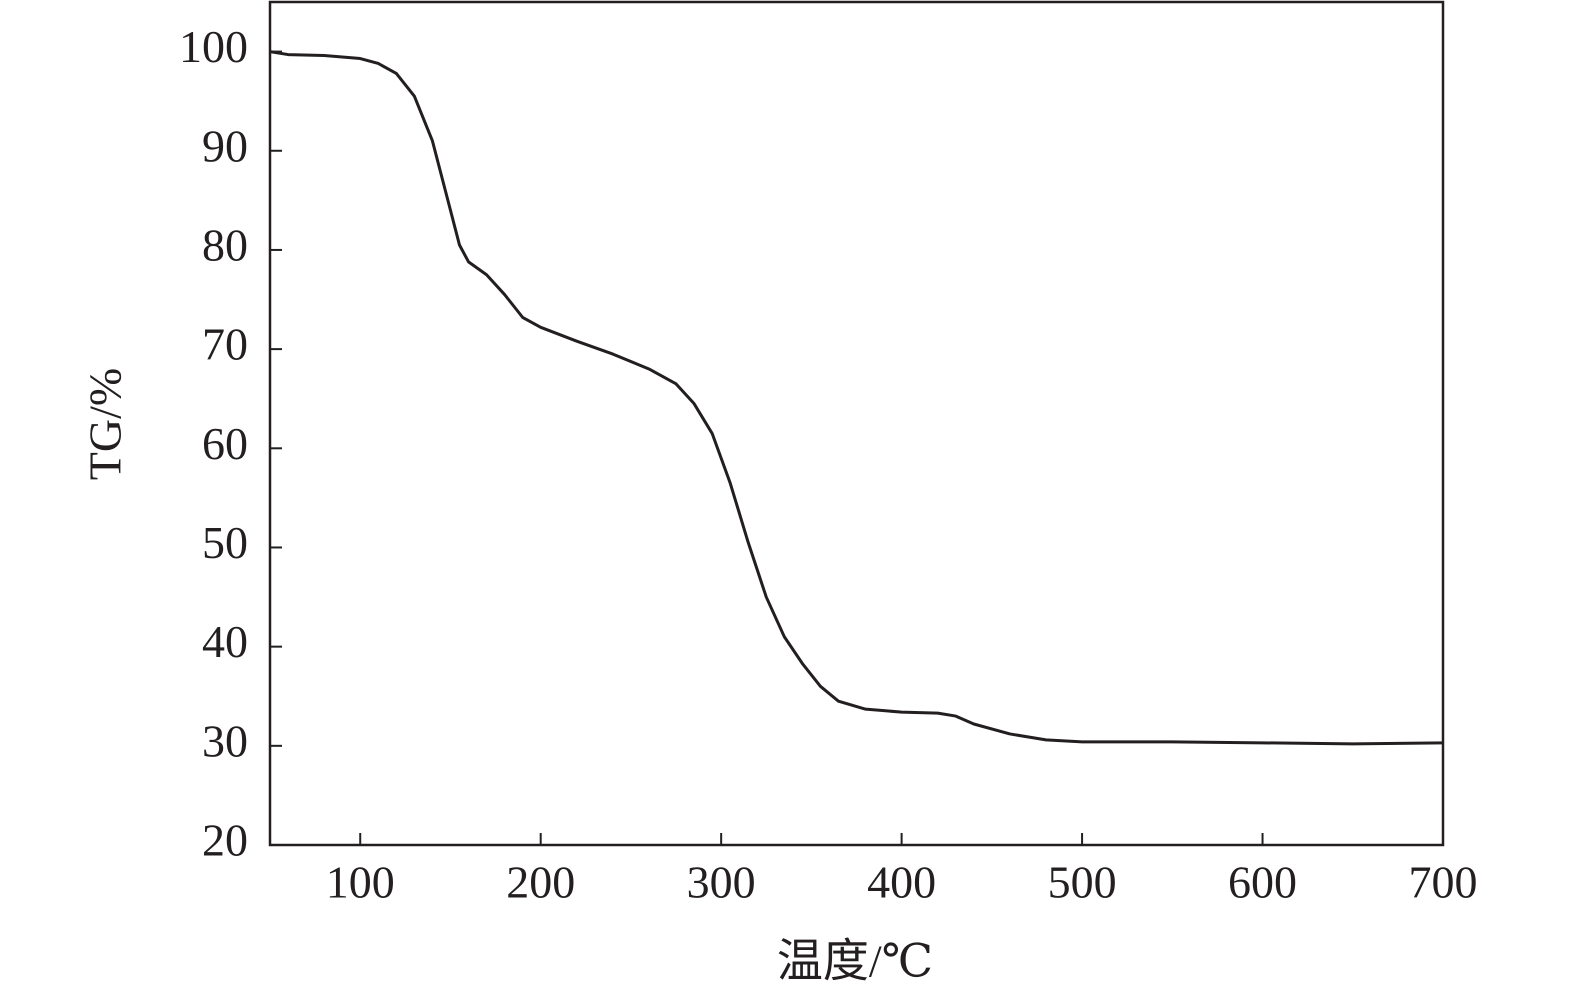 The width and height of the screenshot is (1575, 1004). I want to click on x-tick-label: 700, so click(1443, 882).